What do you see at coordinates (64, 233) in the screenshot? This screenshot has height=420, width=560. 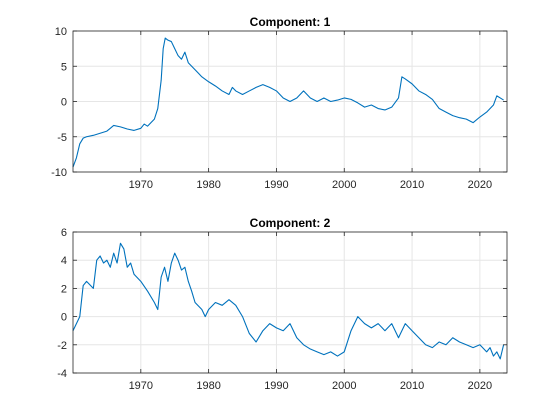 I see `y-tick-label: 6` at bounding box center [64, 233].